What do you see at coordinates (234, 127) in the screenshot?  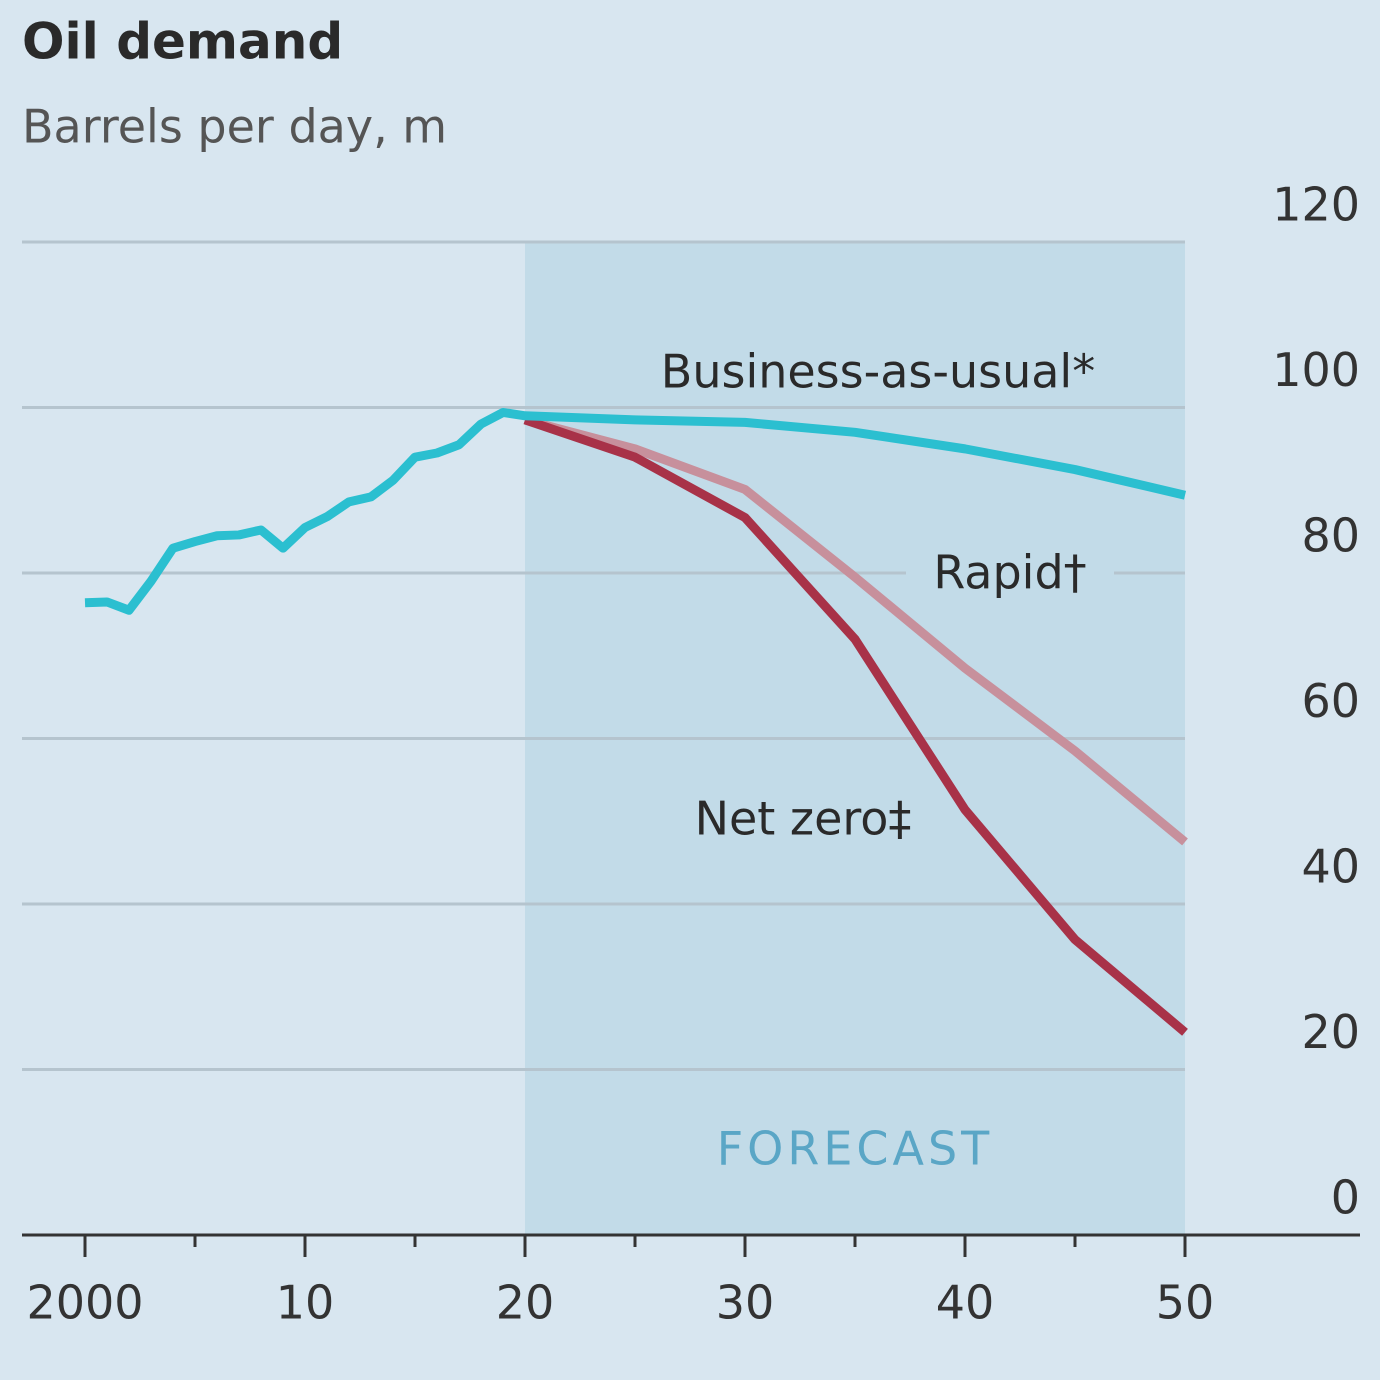 I see `chart-subtitle: Barrels per day, m` at bounding box center [234, 127].